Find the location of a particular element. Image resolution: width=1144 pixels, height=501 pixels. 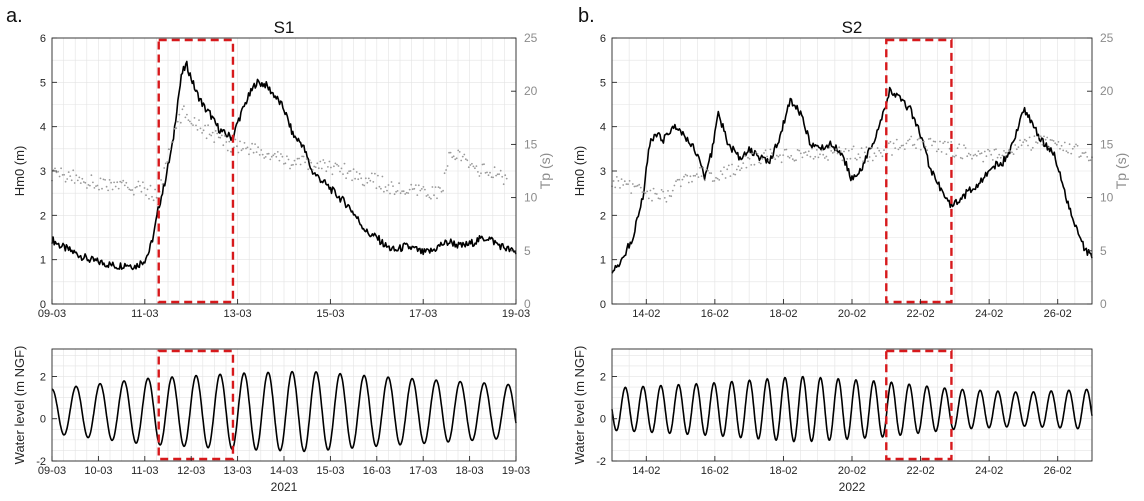

x-tick-label: 14-02 is located at coordinates (646, 314).